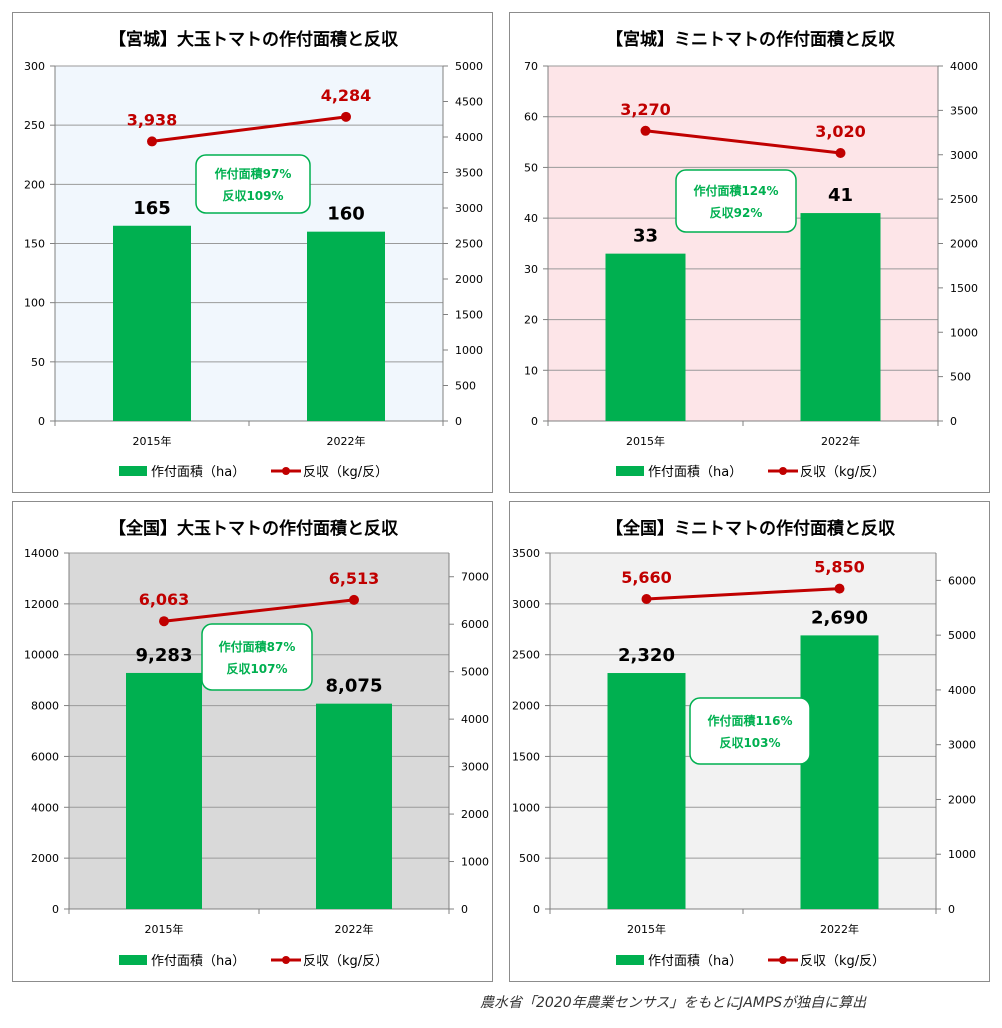 The image size is (1002, 1028). Describe the element at coordinates (751, 39) in the screenshot. I see `chart-title: 【宮城】ミニトマトの作付面積と反収` at that location.